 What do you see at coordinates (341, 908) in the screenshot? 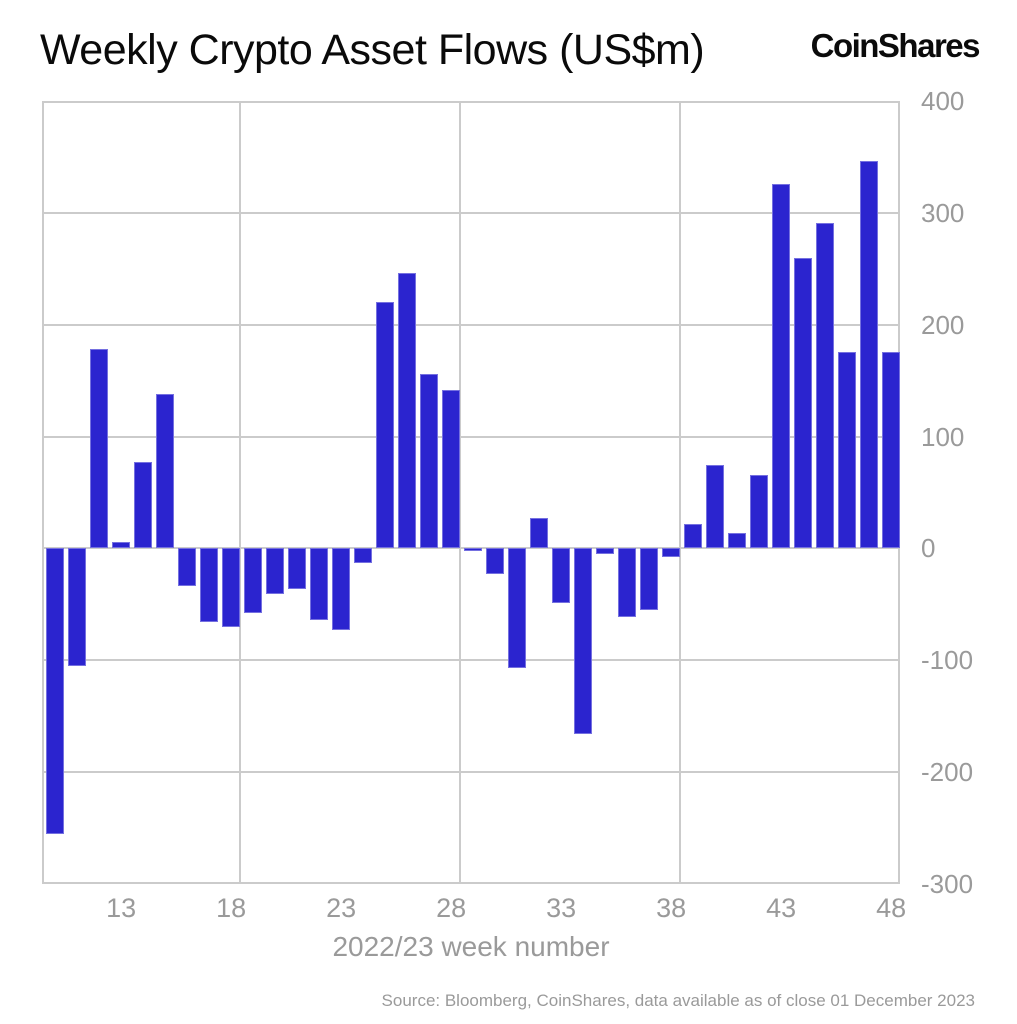
I see `x-tick-label: 23` at bounding box center [341, 908].